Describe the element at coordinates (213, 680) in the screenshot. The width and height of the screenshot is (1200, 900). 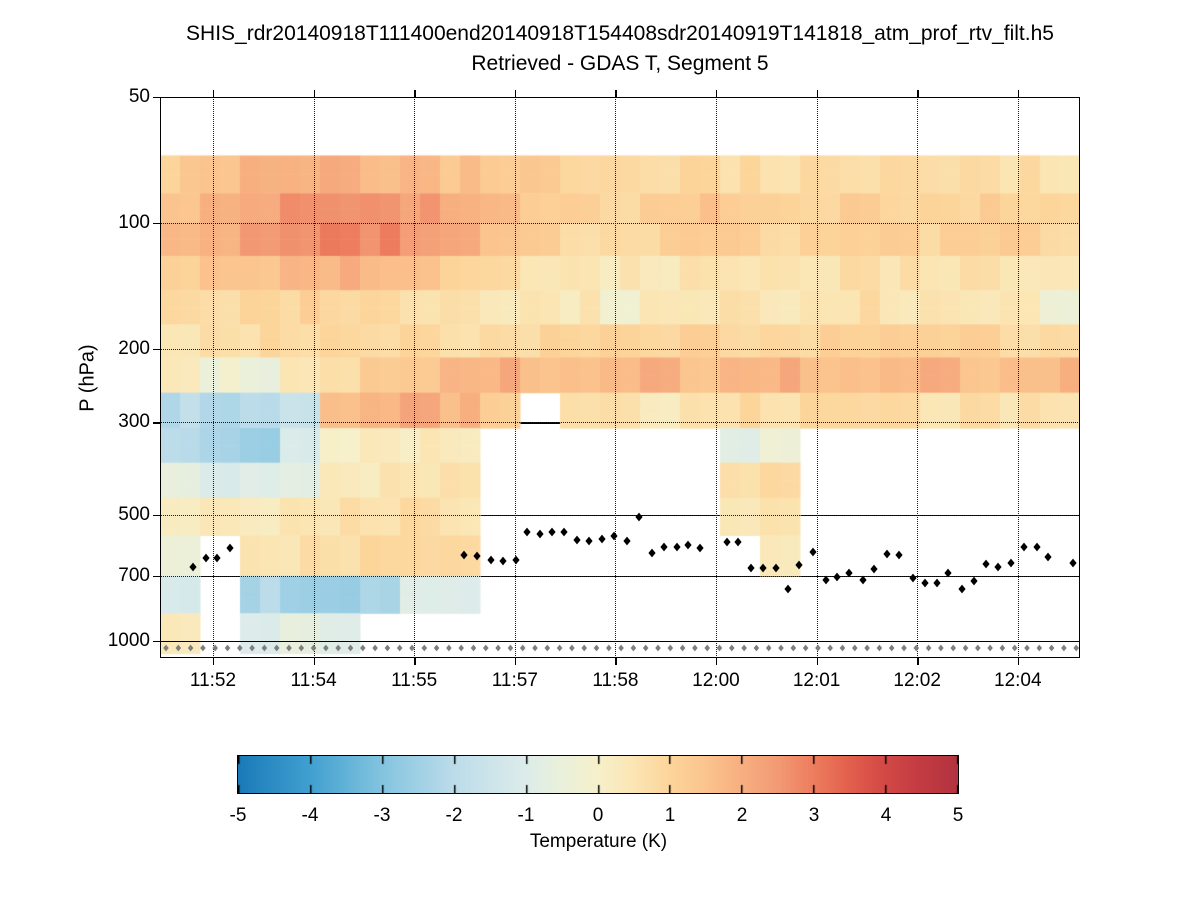
I see `x-tick-label: 11:52` at that location.